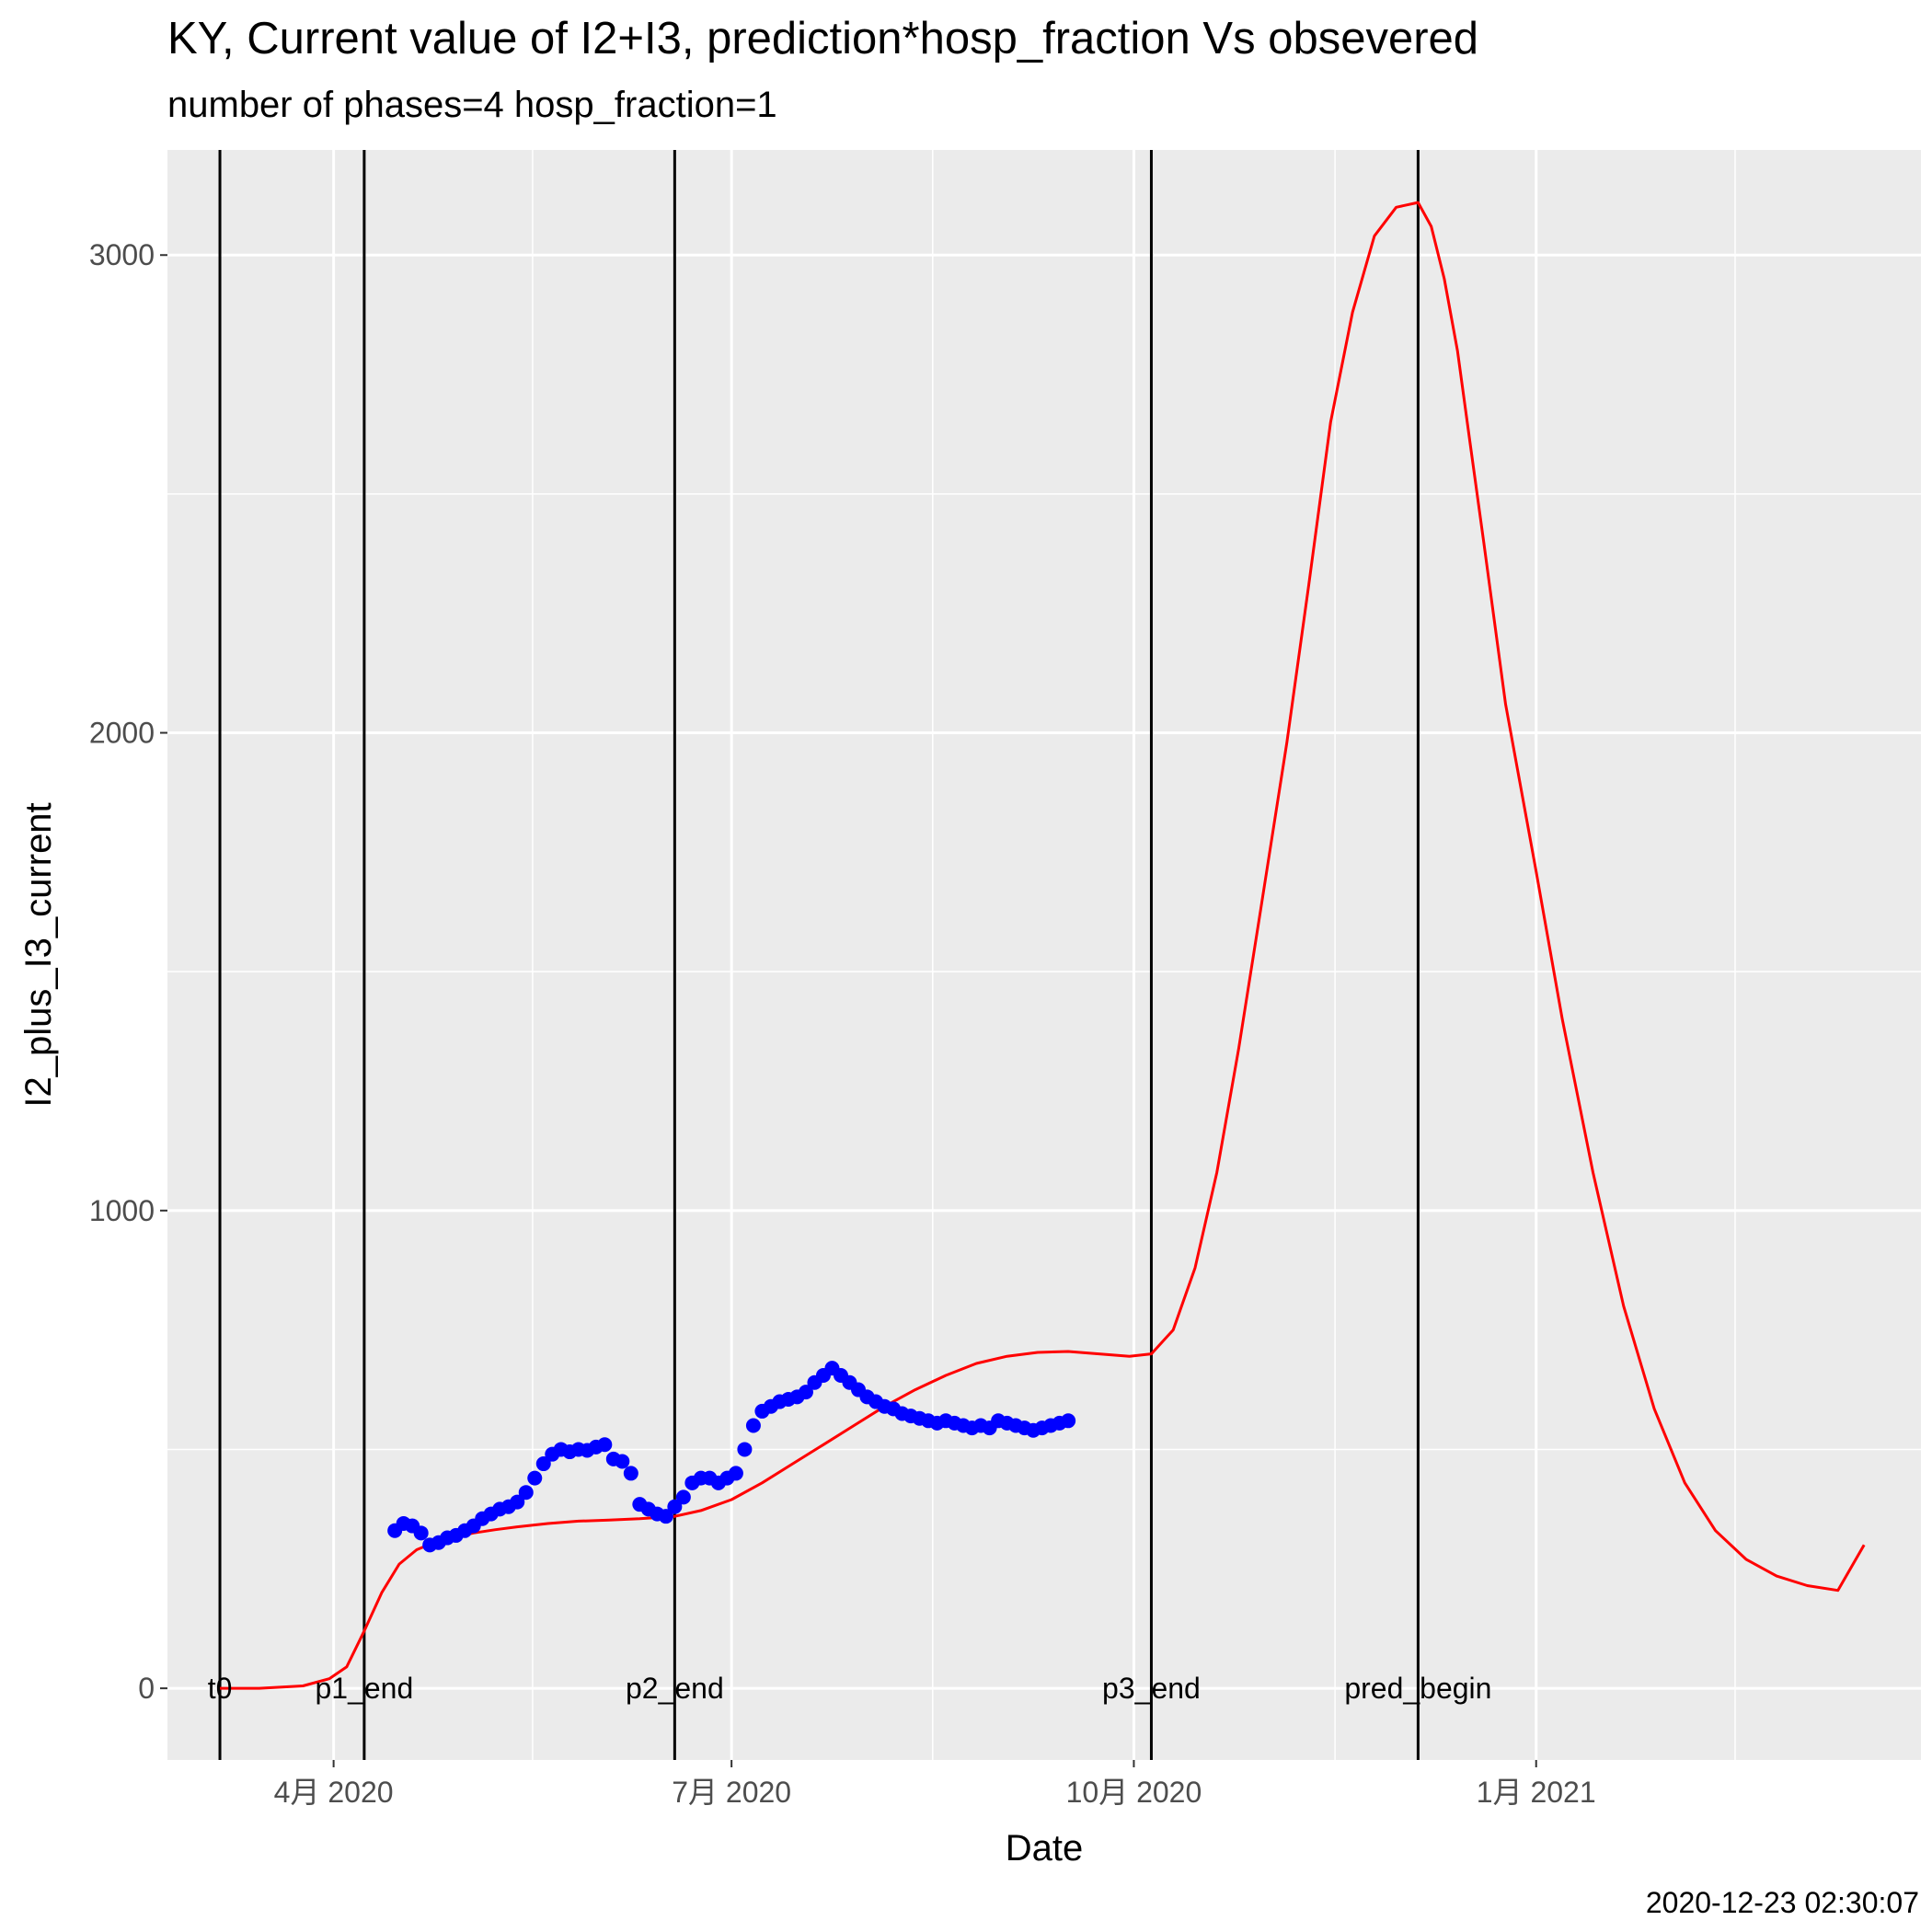 The width and height of the screenshot is (1932, 1932). Describe the element at coordinates (364, 1688) in the screenshot. I see `phase-label-p1_end: p1_end` at that location.